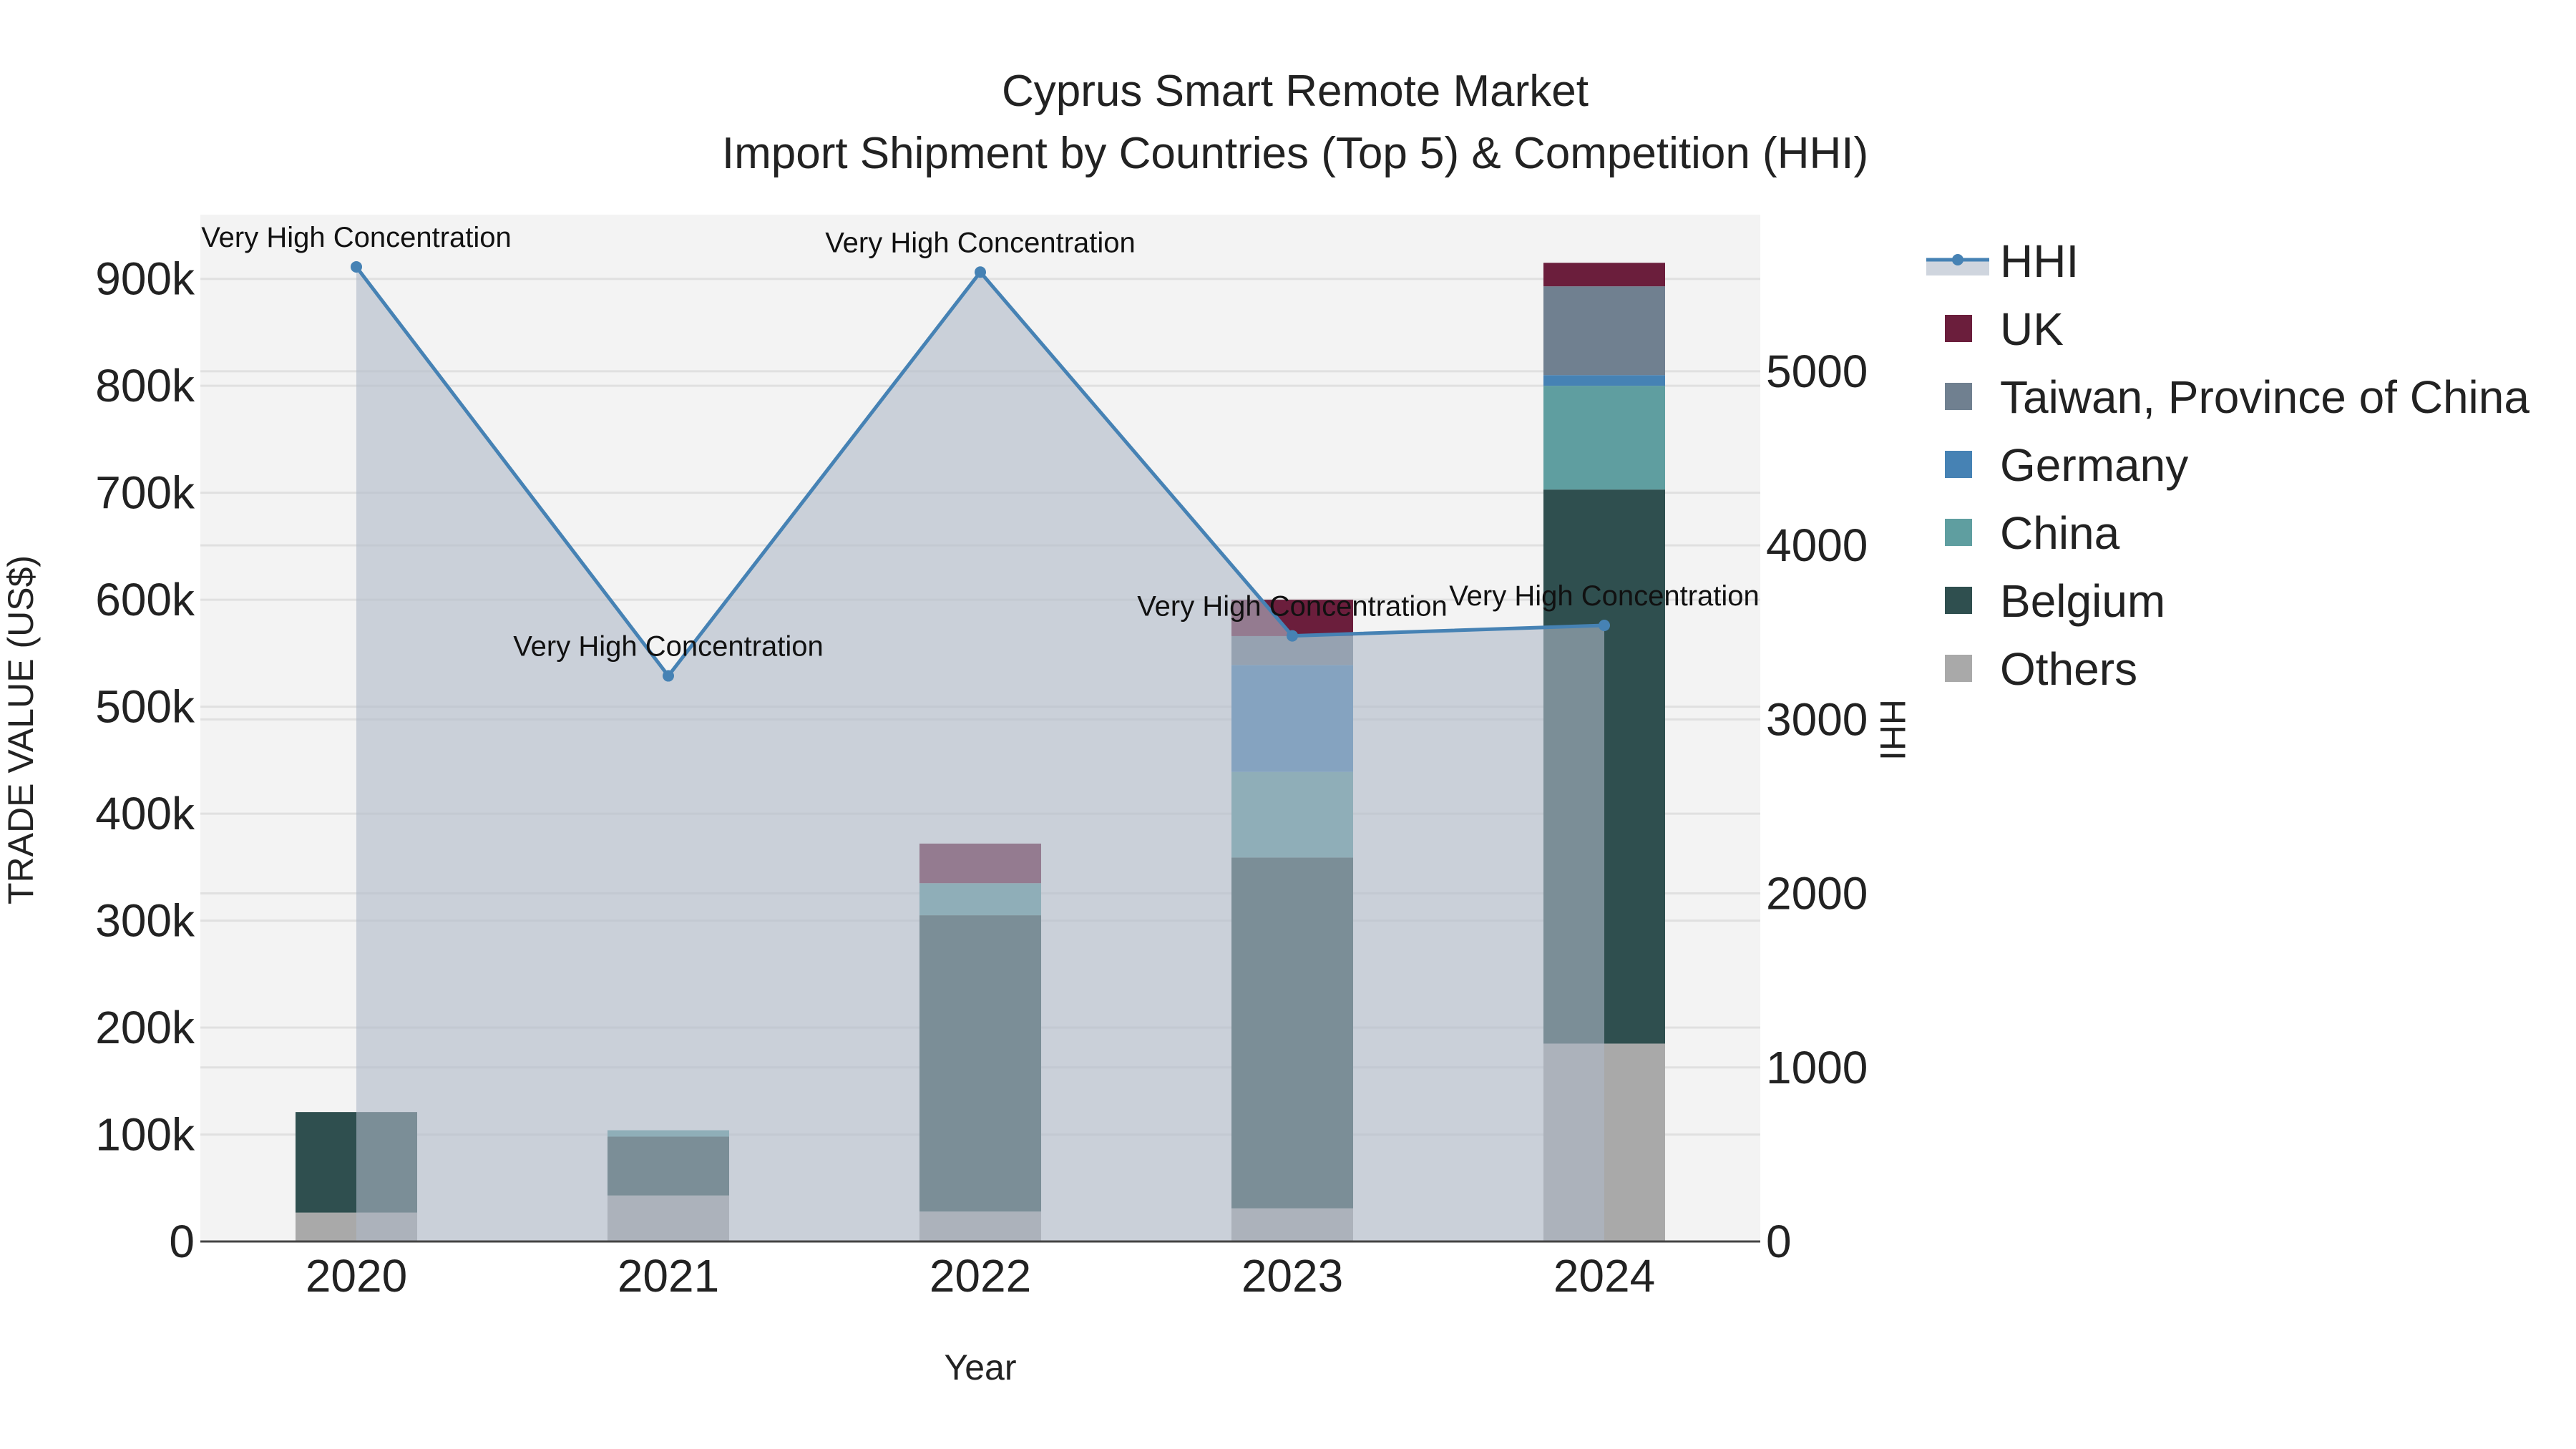  I want to click on y-tick-label: 0, so click(182, 1241).